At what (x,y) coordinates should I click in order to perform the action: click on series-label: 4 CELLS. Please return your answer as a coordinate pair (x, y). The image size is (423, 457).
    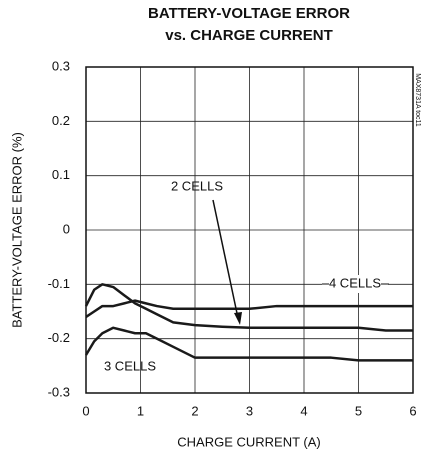
    Looking at the image, I should click on (355, 282).